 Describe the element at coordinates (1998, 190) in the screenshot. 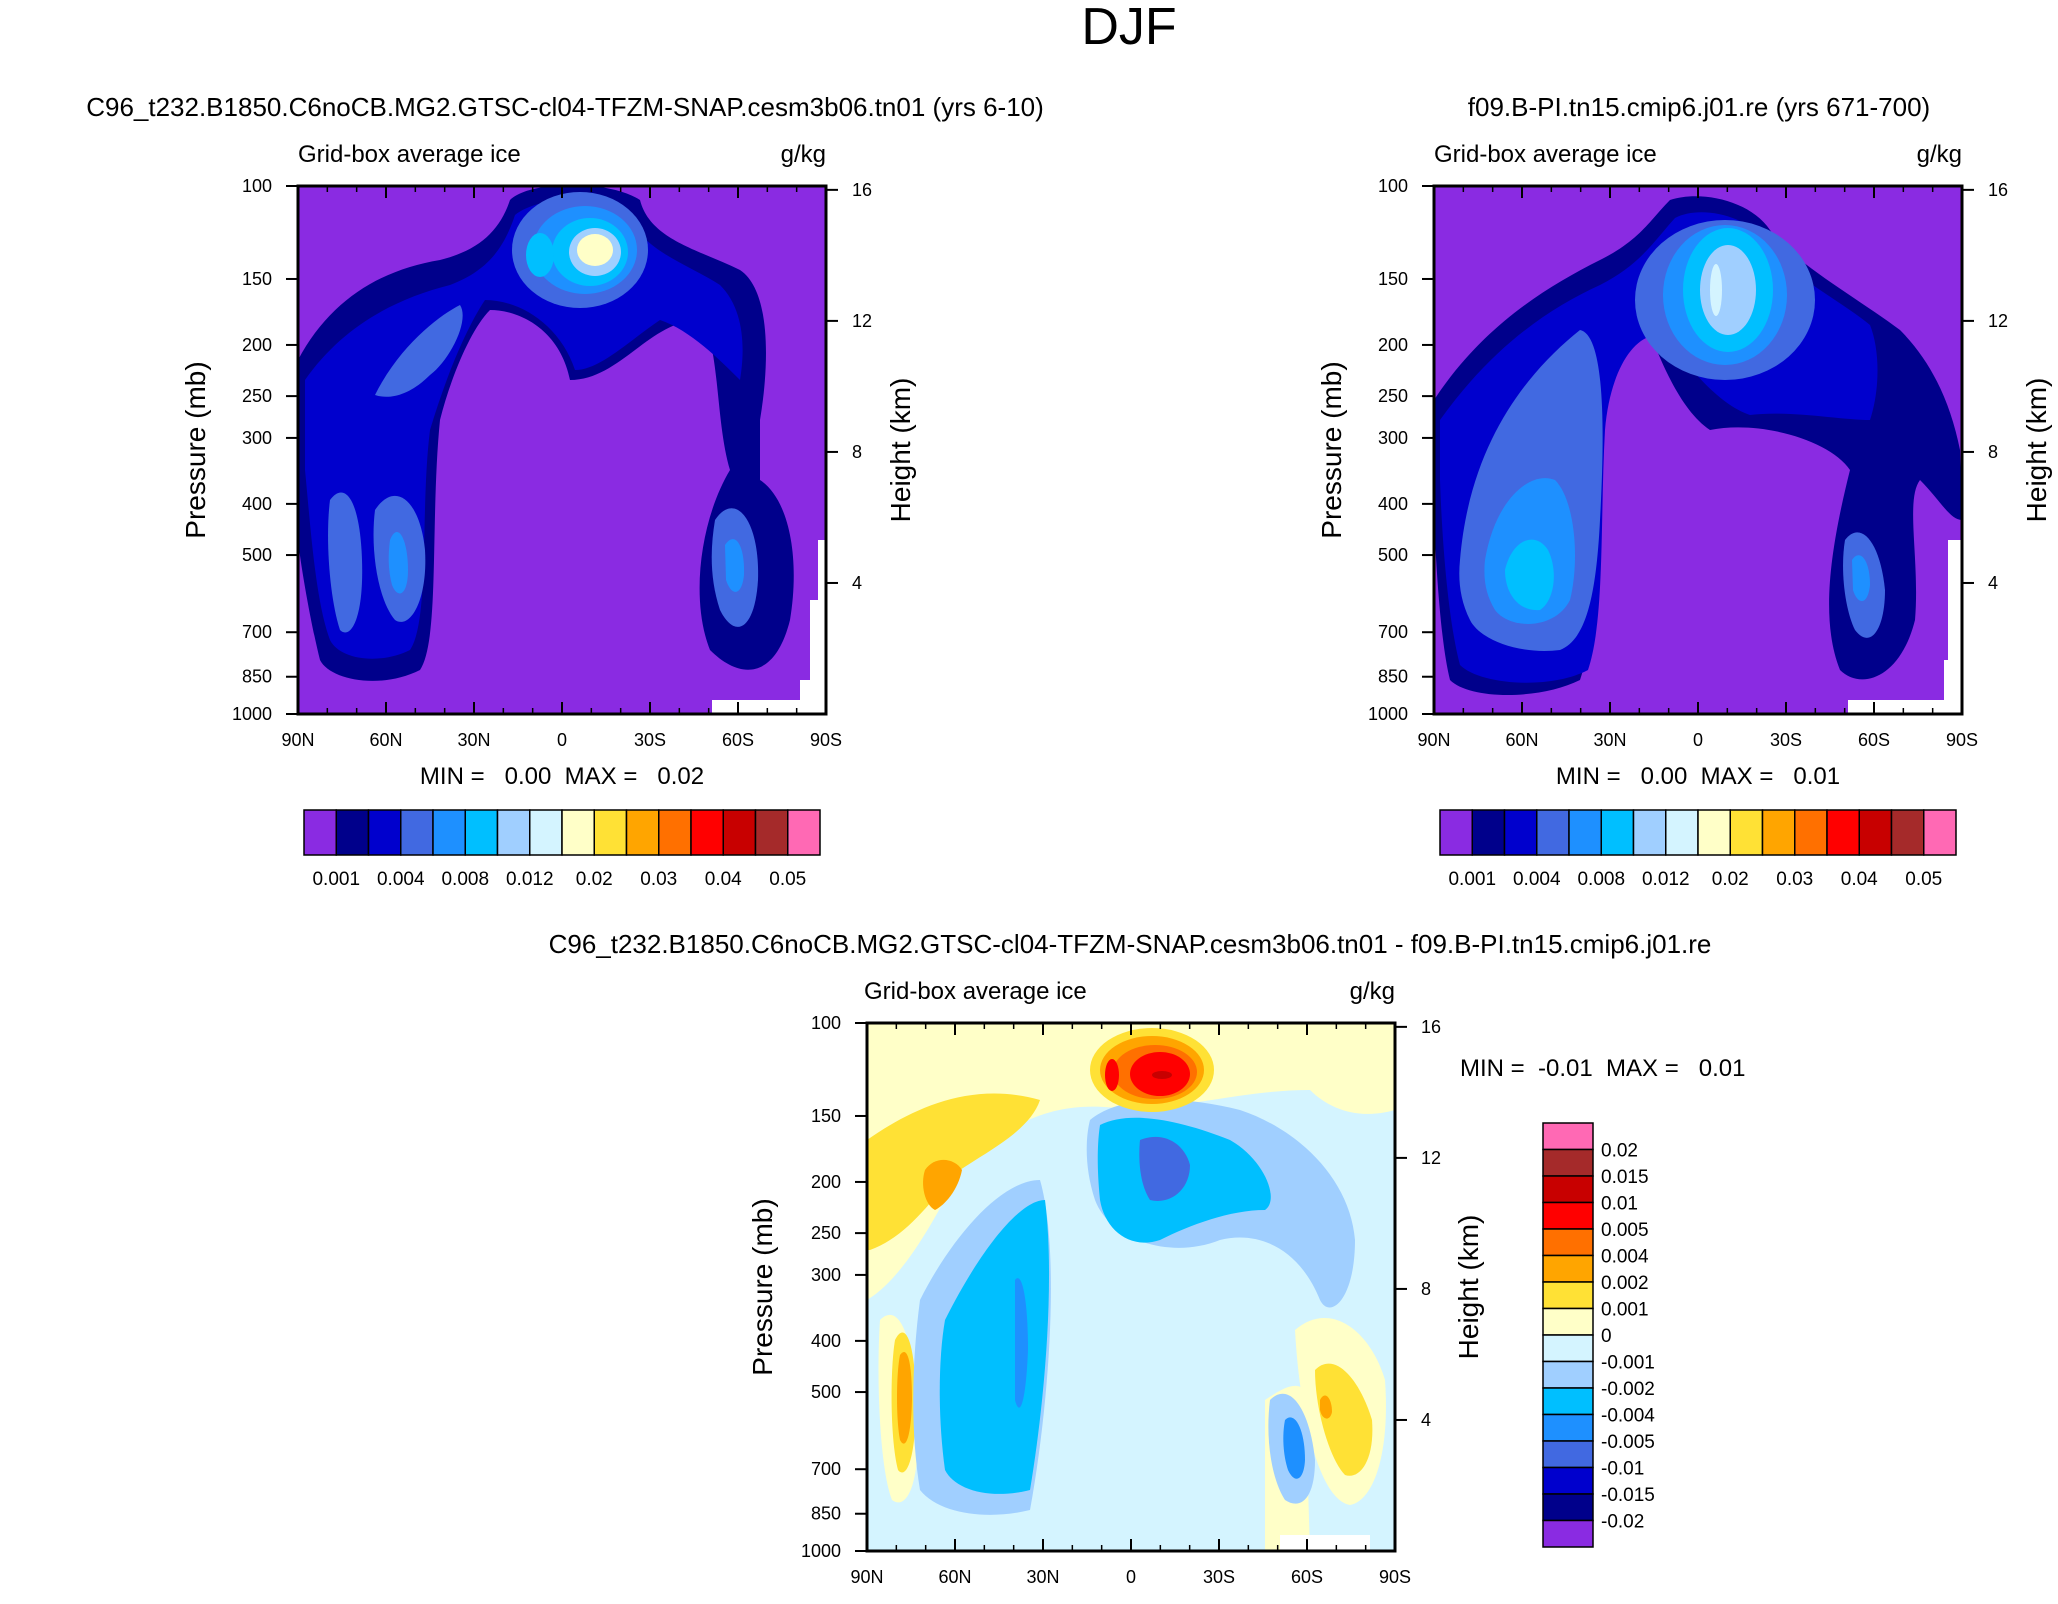

I see `panel-2-y2-tick-label: 16` at that location.